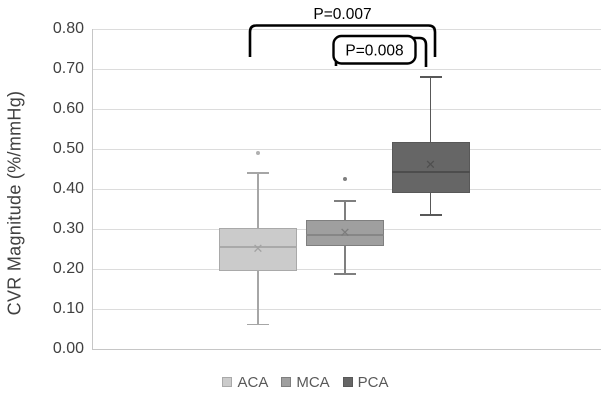 The image size is (611, 406). What do you see at coordinates (68, 28) in the screenshot?
I see `y-tick-label: 0.80` at bounding box center [68, 28].